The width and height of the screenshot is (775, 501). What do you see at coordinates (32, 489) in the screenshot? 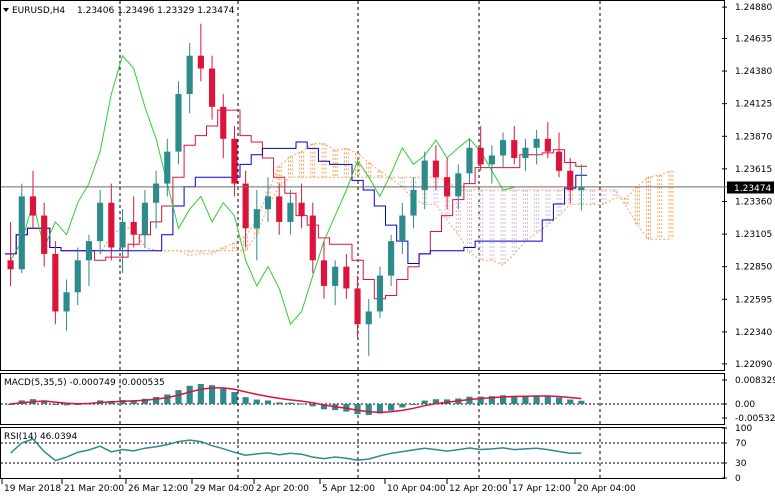
I see `time-tick-label: 19 Mar 2018` at bounding box center [32, 489].